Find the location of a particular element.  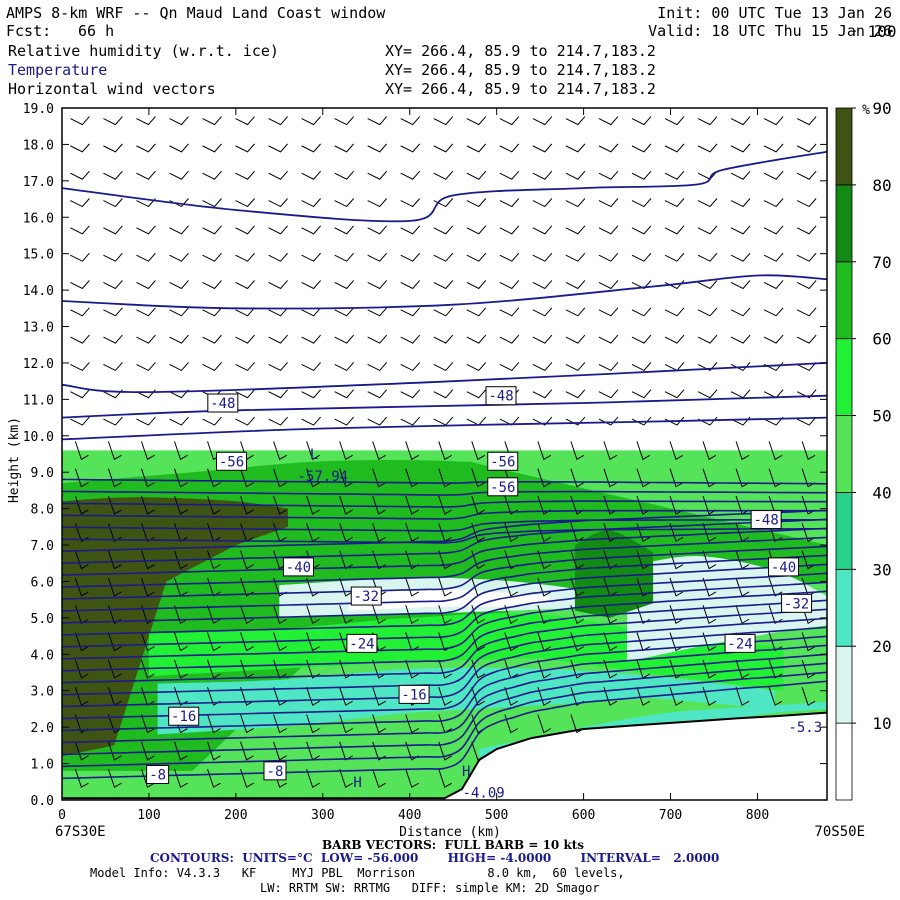

y-tick-label-7: 7.0 is located at coordinates (42, 546).